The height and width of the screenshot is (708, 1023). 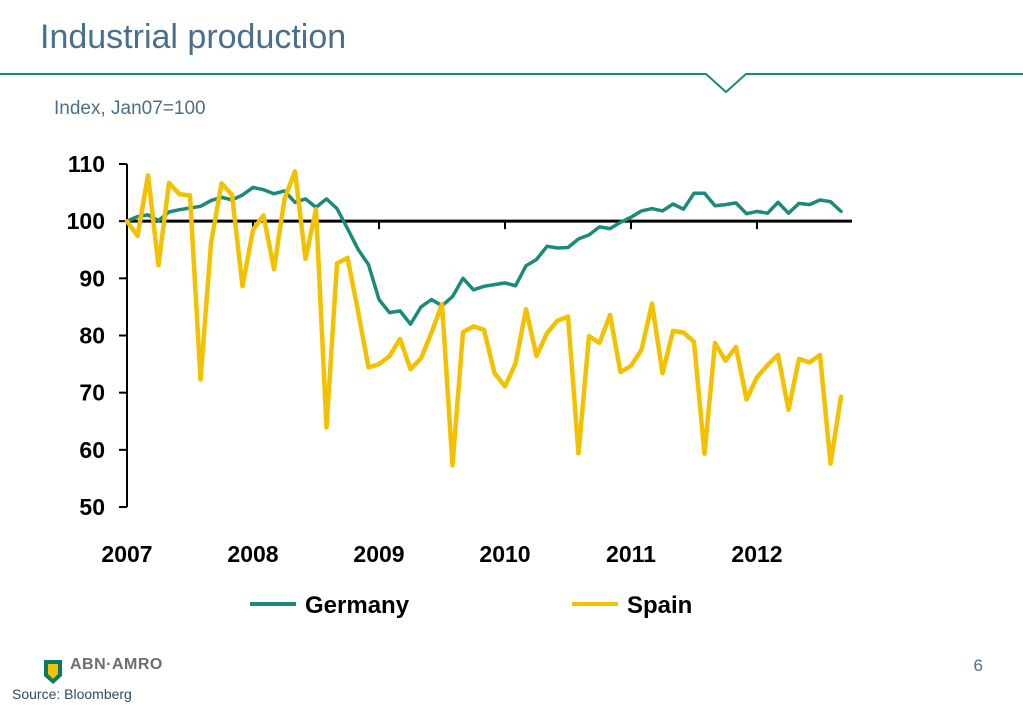 What do you see at coordinates (116, 664) in the screenshot?
I see `logo-text: ABN·AMRO` at bounding box center [116, 664].